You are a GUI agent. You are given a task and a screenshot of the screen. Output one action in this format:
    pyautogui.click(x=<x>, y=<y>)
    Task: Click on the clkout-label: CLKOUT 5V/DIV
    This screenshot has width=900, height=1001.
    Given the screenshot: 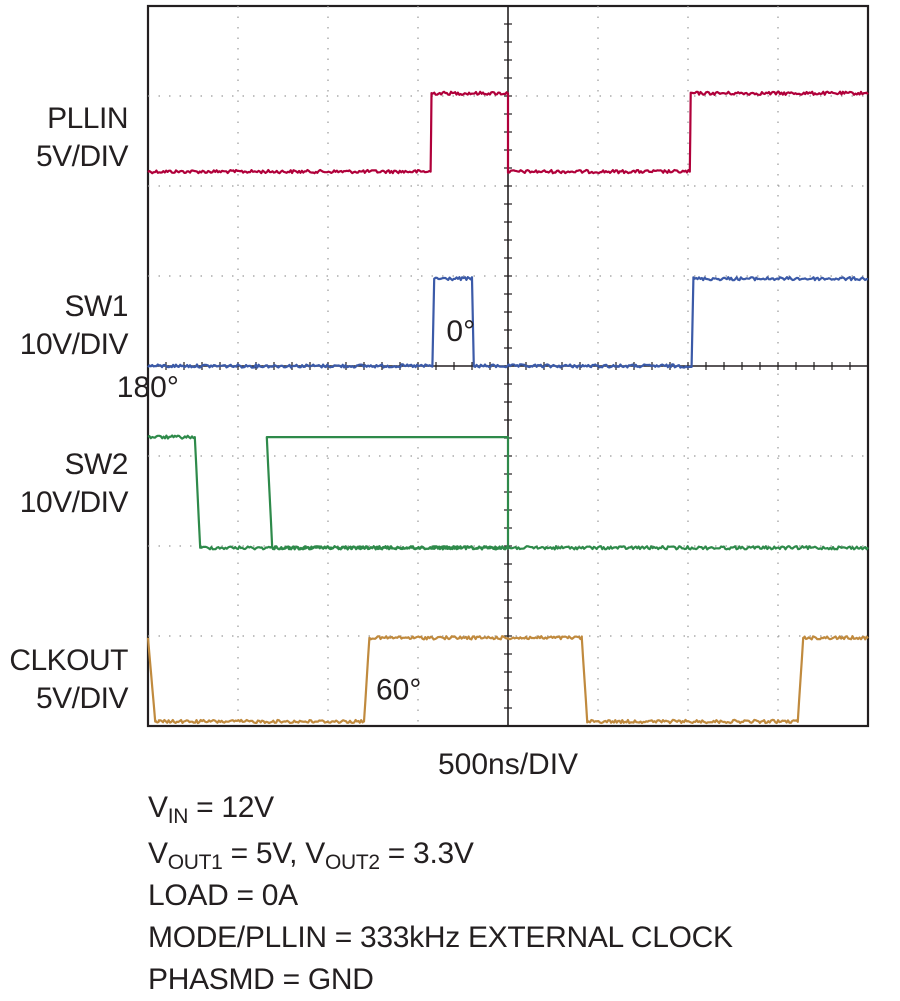 What is the action you would take?
    pyautogui.click(x=68, y=680)
    